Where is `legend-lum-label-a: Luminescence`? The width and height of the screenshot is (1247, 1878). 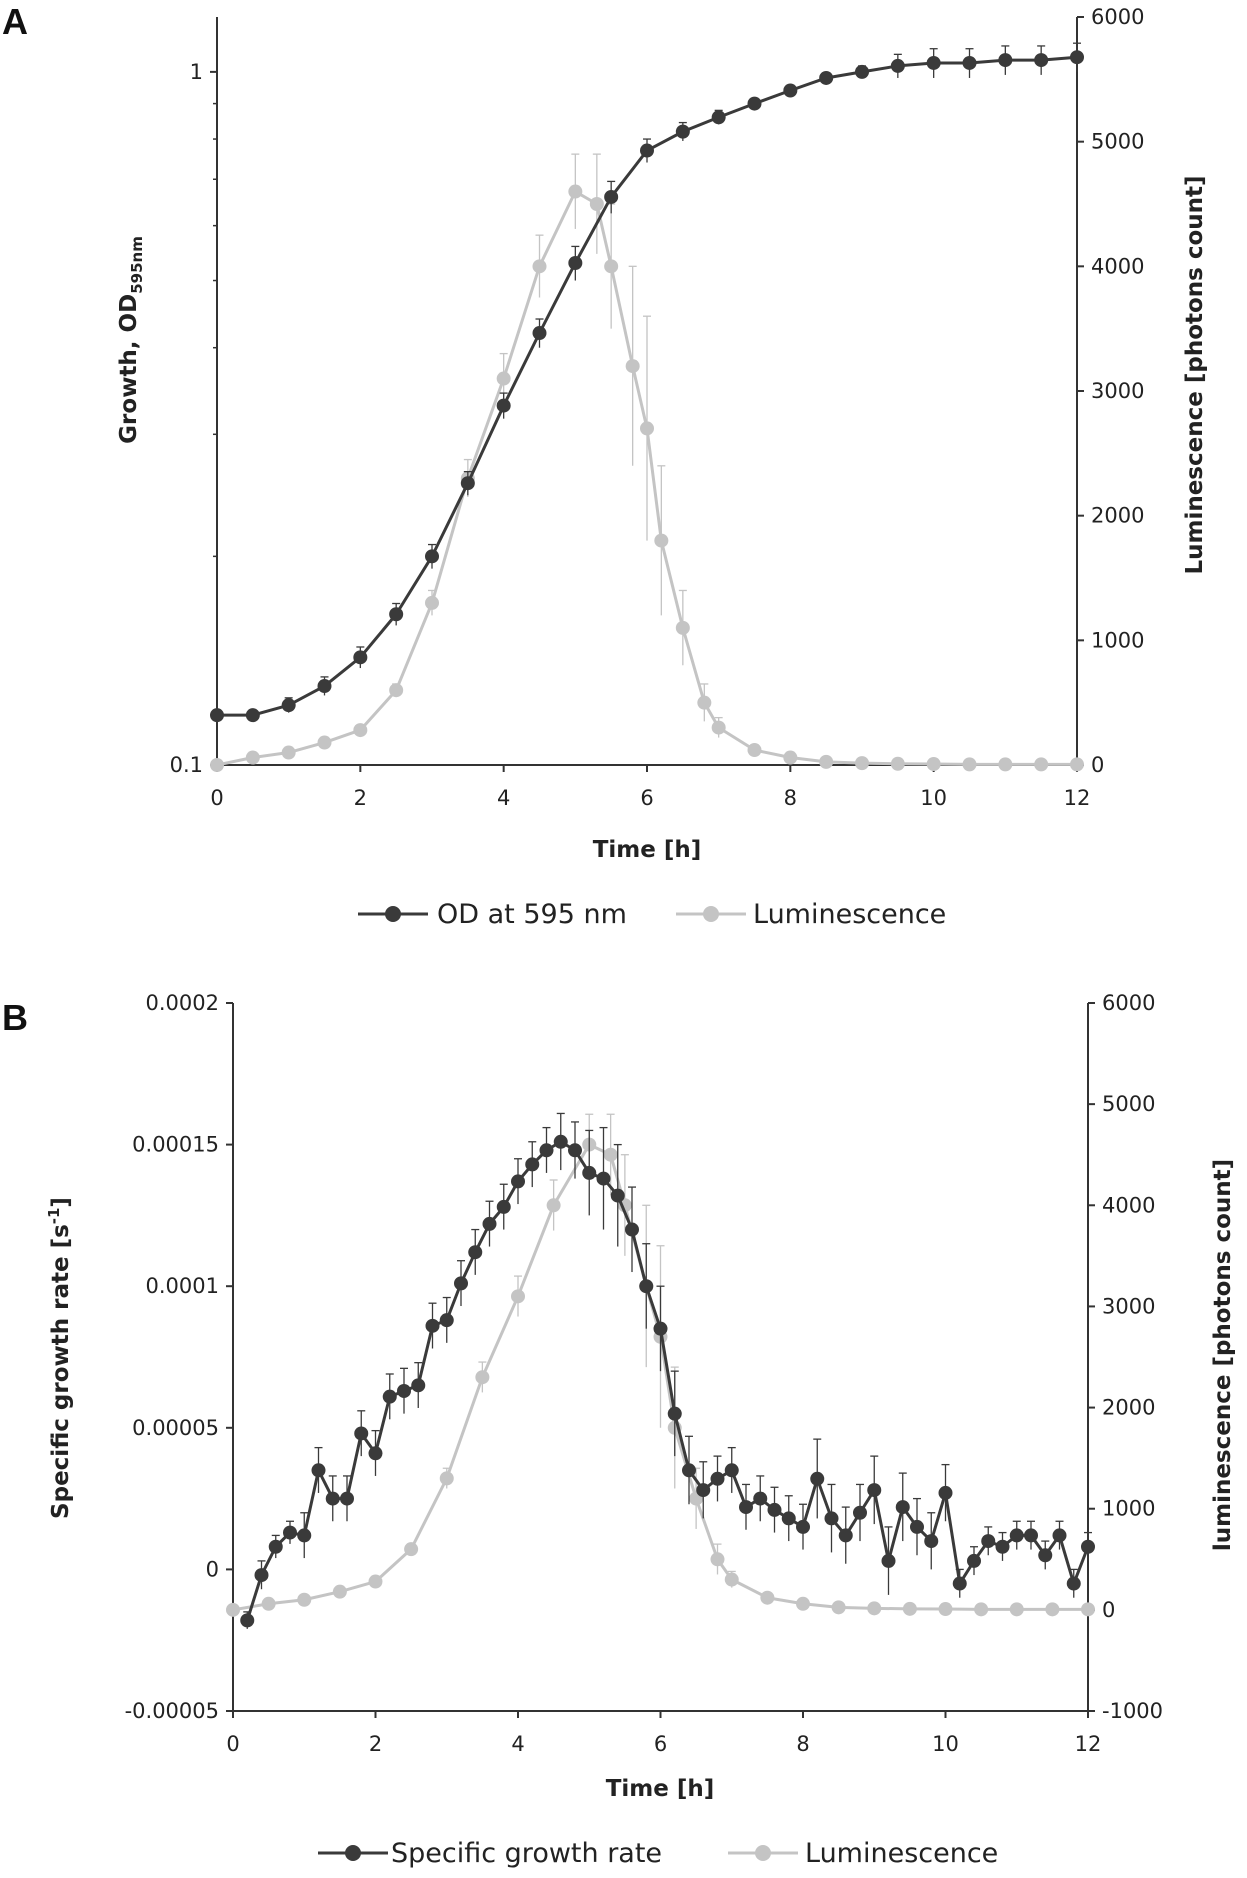 legend-lum-label-a: Luminescence is located at coordinates (849, 914).